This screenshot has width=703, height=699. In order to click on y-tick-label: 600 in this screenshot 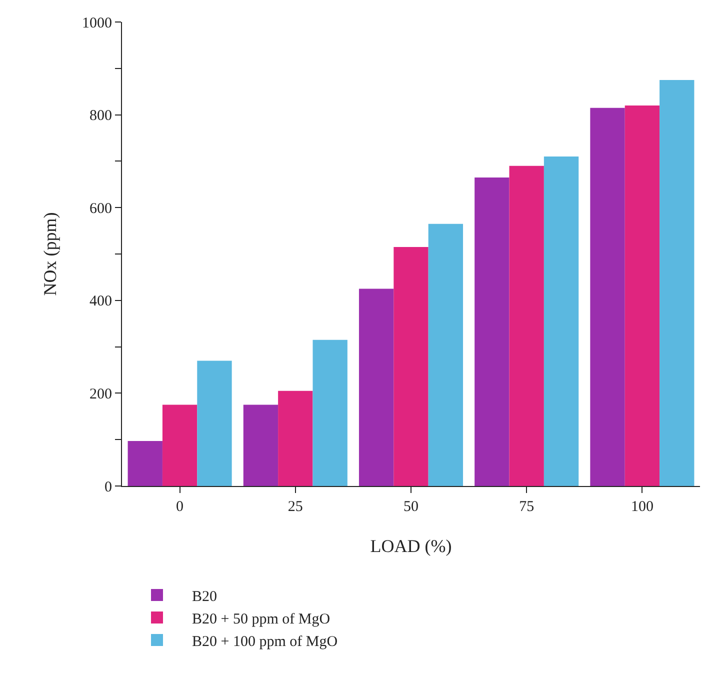, I will do `click(101, 208)`.